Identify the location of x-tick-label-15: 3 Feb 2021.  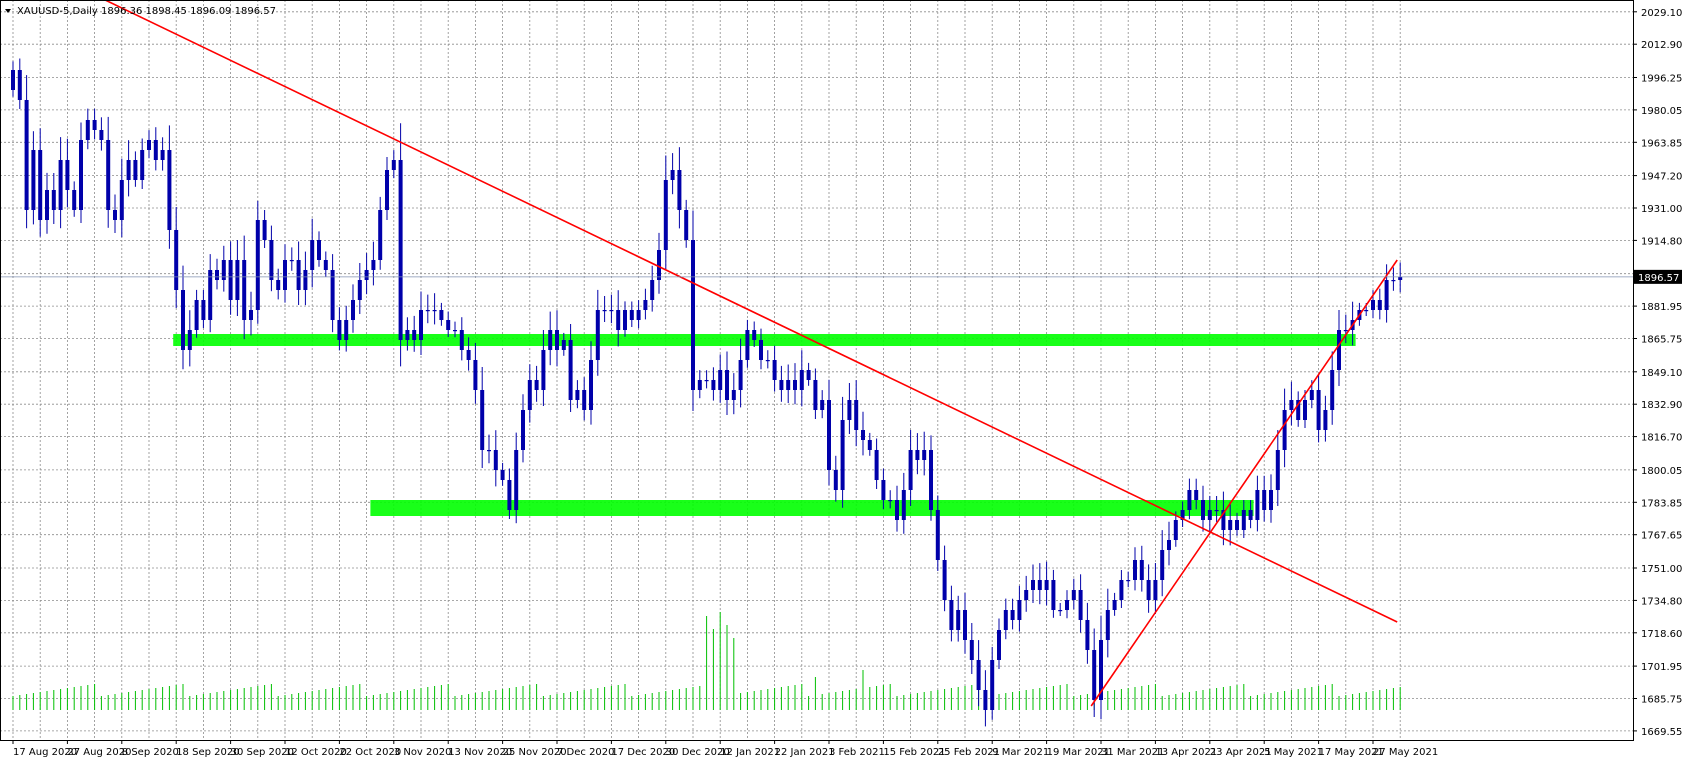
(857, 752).